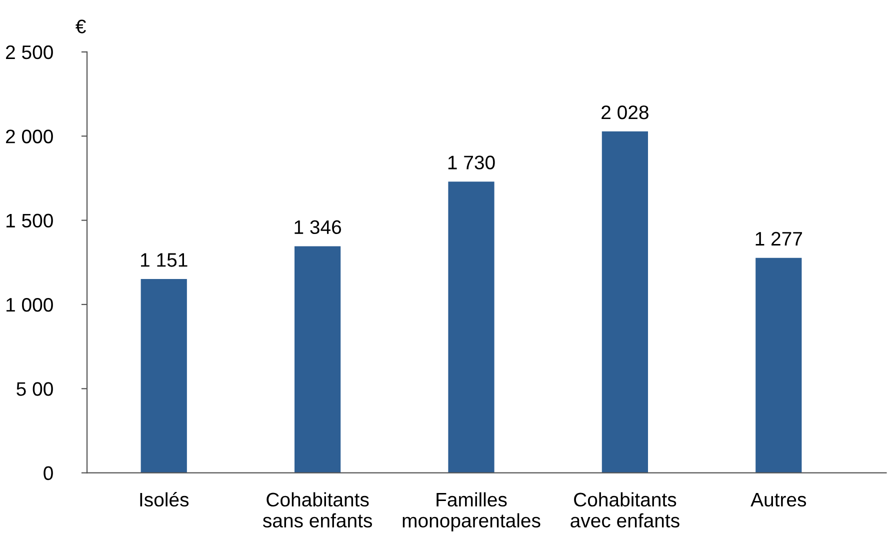  Describe the element at coordinates (29, 305) in the screenshot. I see `y-tick-label: 1 000` at that location.